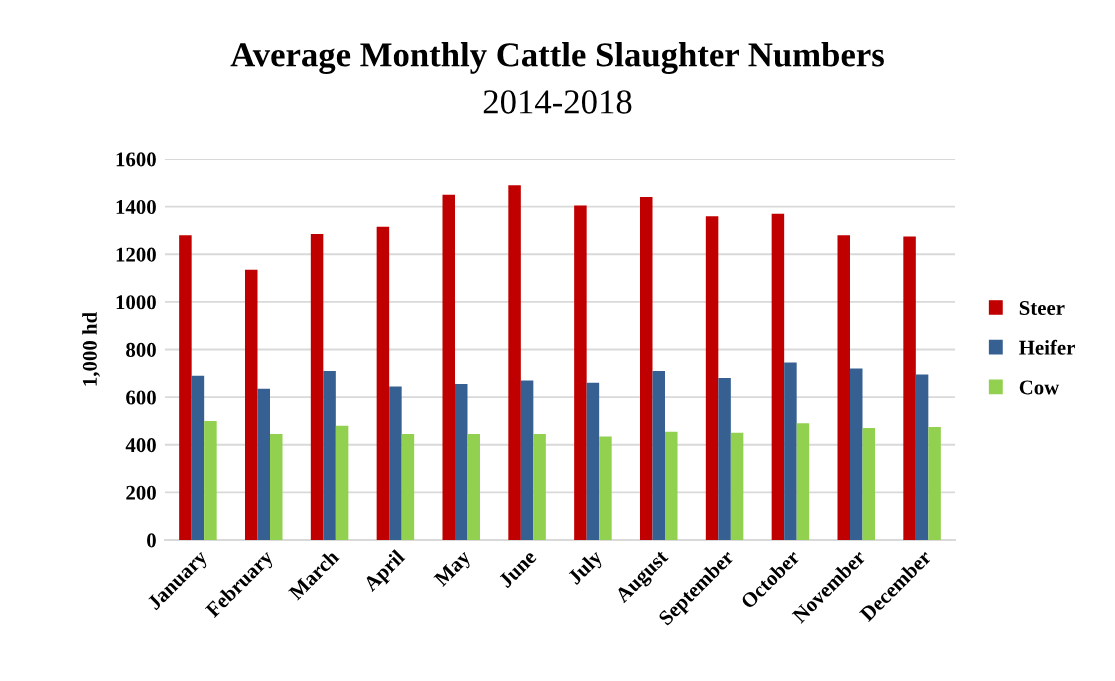  I want to click on legend-label: Steer, so click(1042, 307).